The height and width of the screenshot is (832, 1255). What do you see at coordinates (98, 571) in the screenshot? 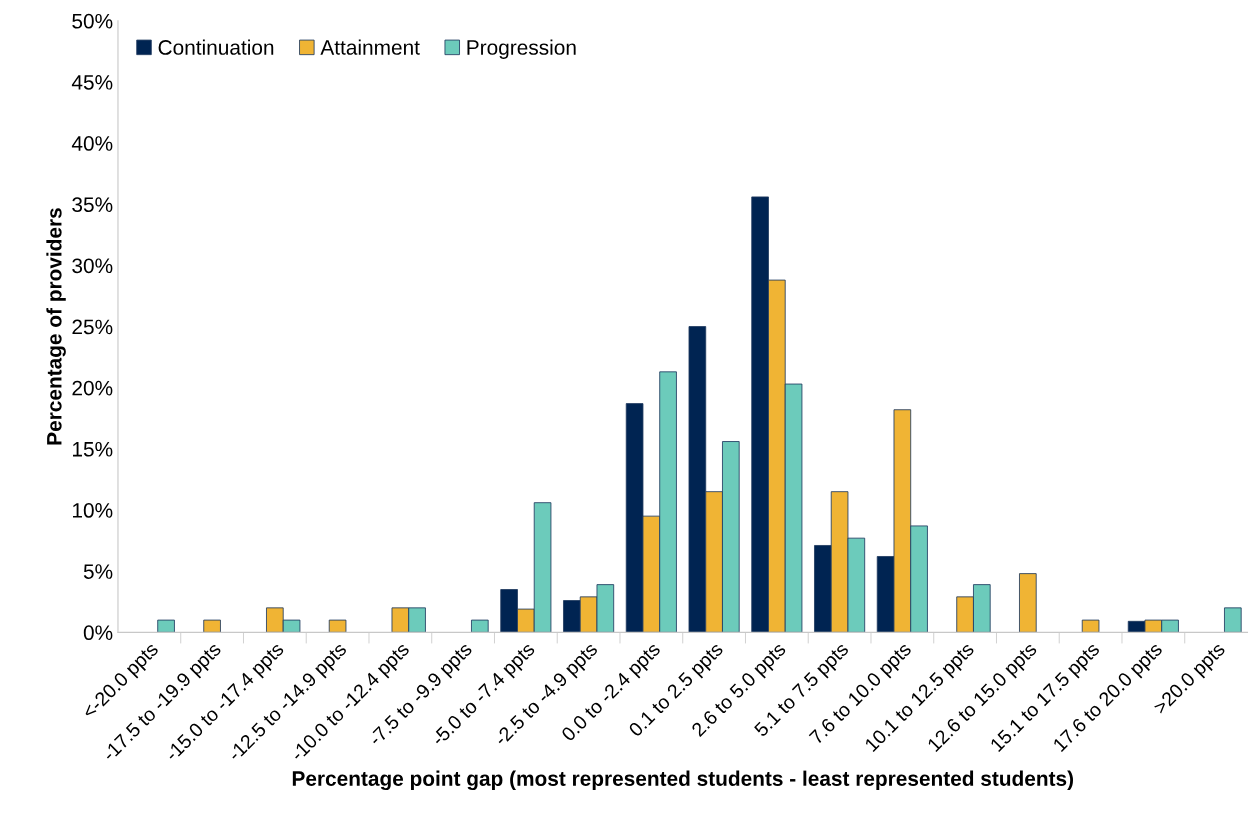
I see `y-tick-label: 5%` at bounding box center [98, 571].